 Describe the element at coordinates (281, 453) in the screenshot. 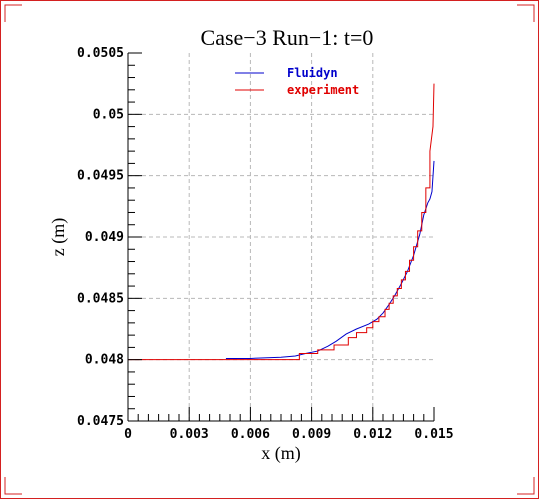

I see `x-axis-title: x (m)` at that location.